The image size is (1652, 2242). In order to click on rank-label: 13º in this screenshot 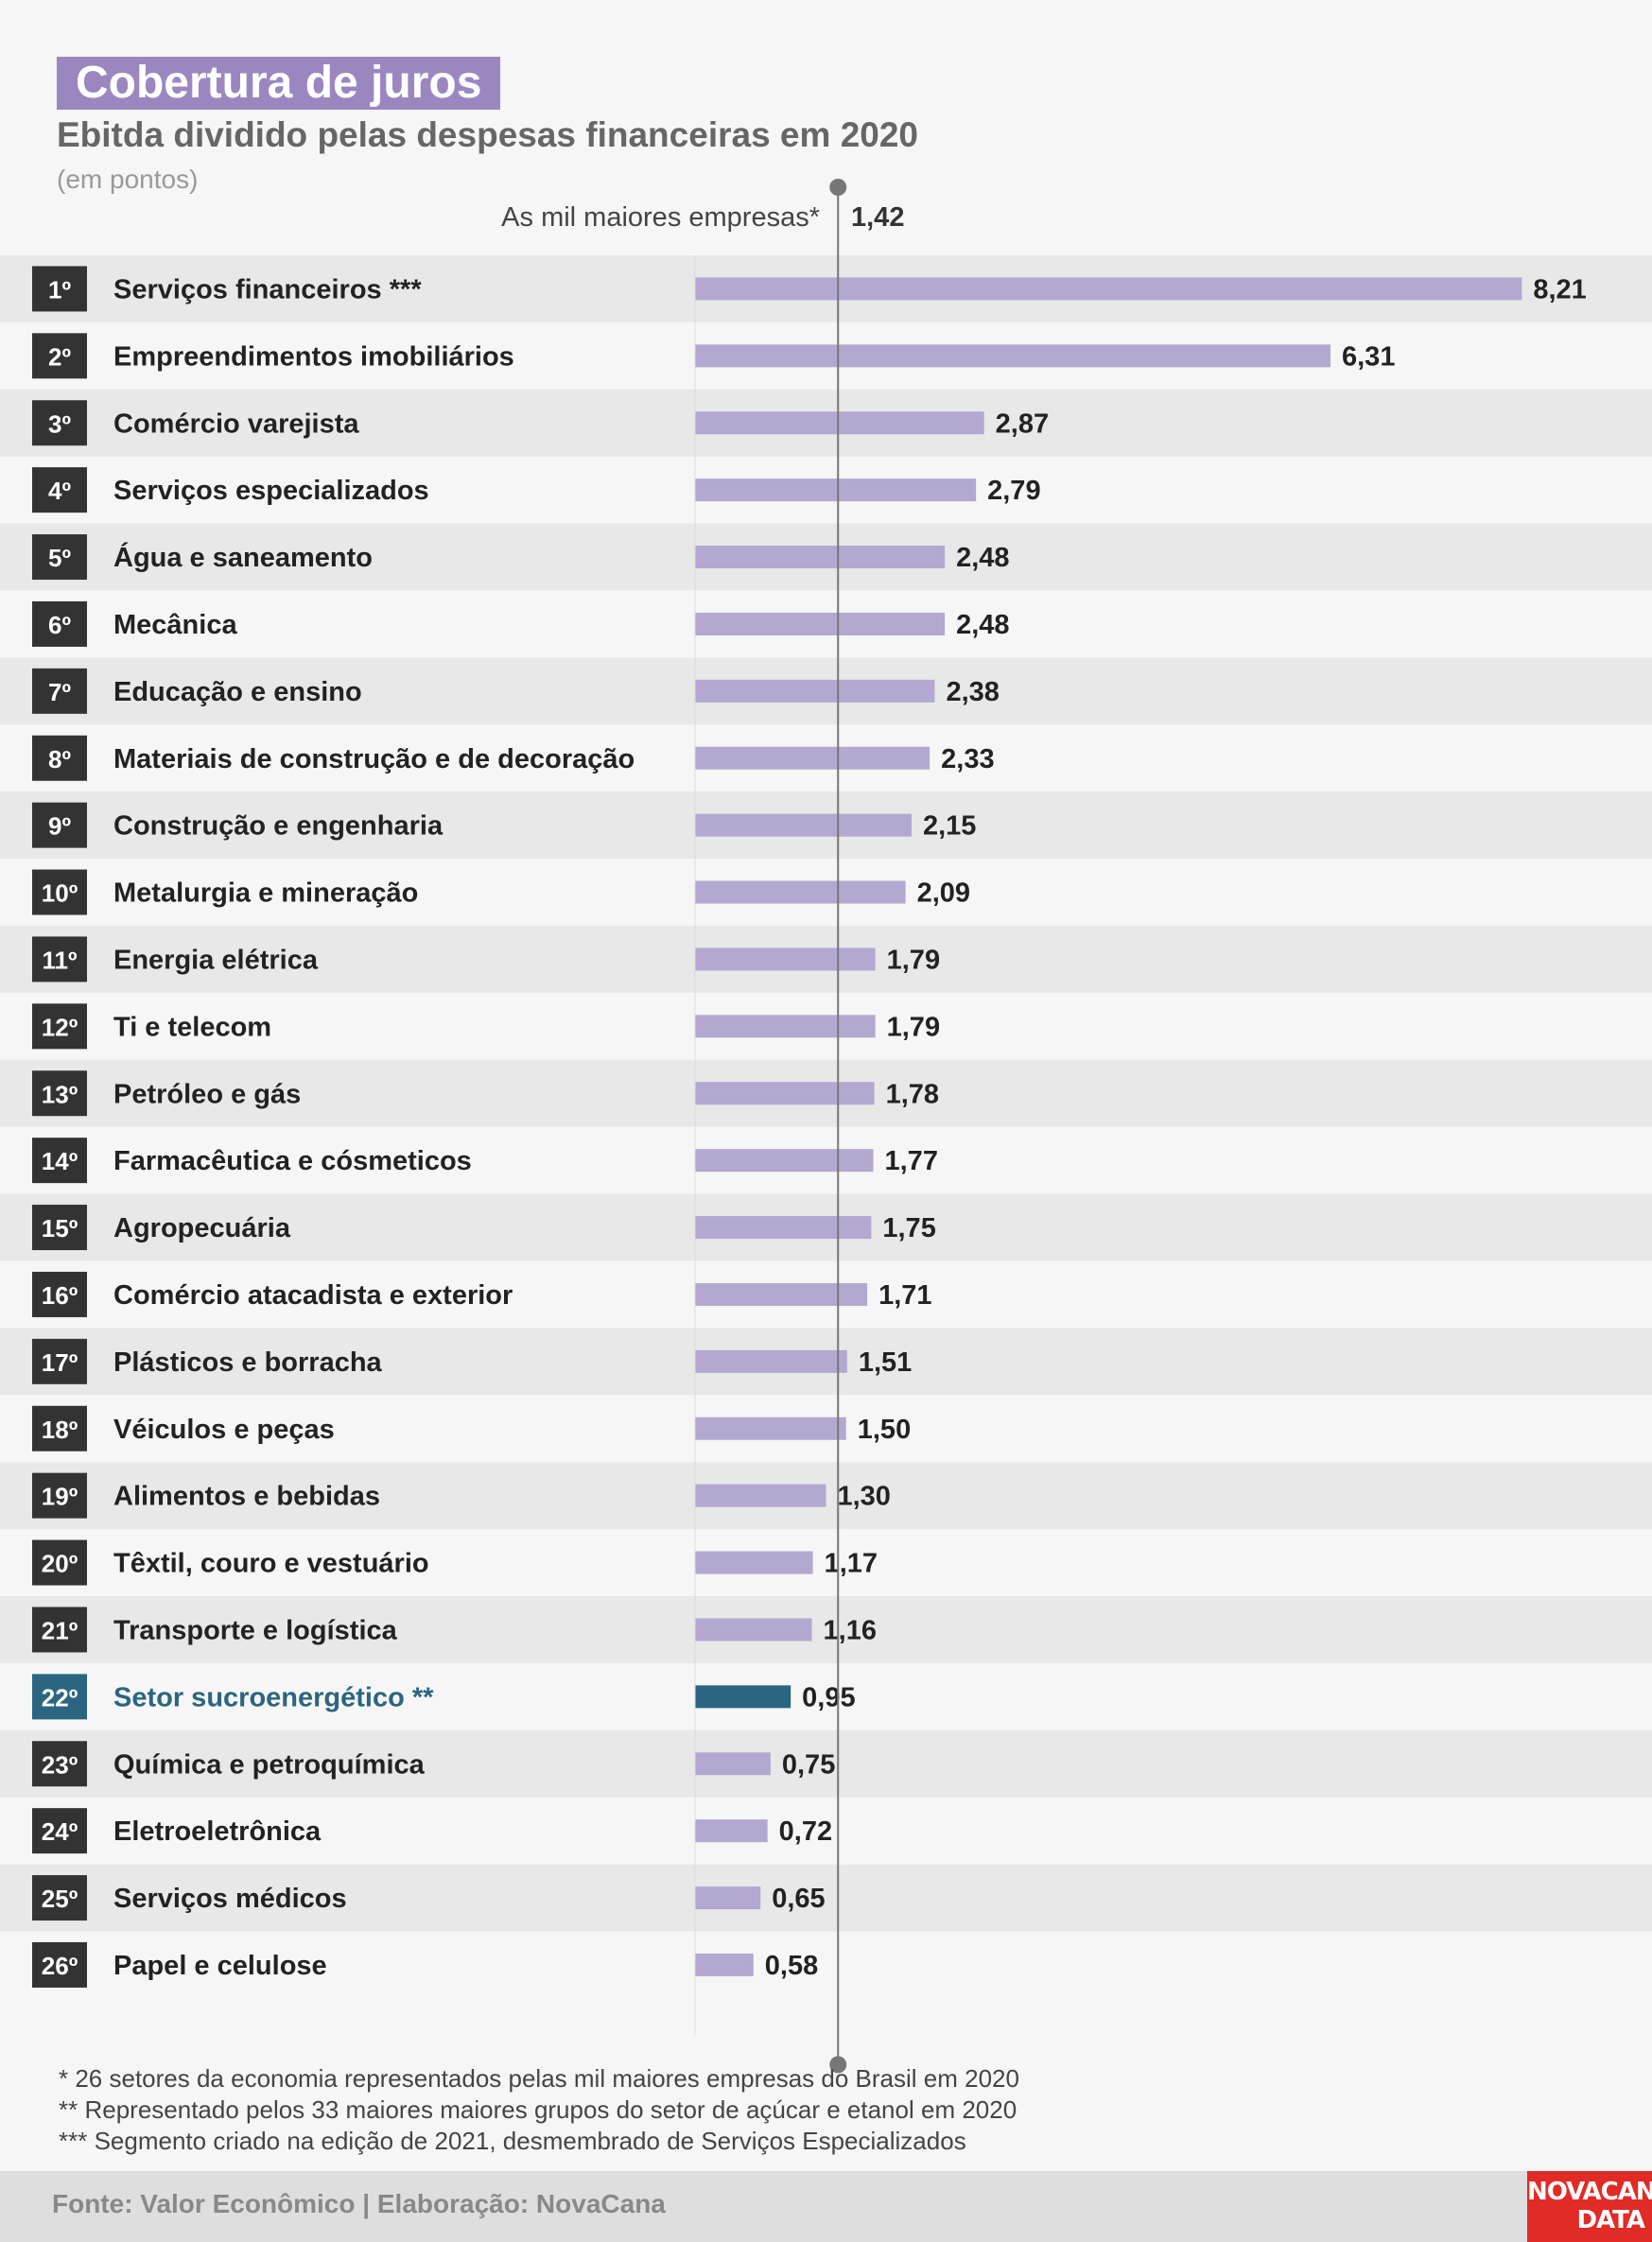, I will do `click(60, 1094)`.